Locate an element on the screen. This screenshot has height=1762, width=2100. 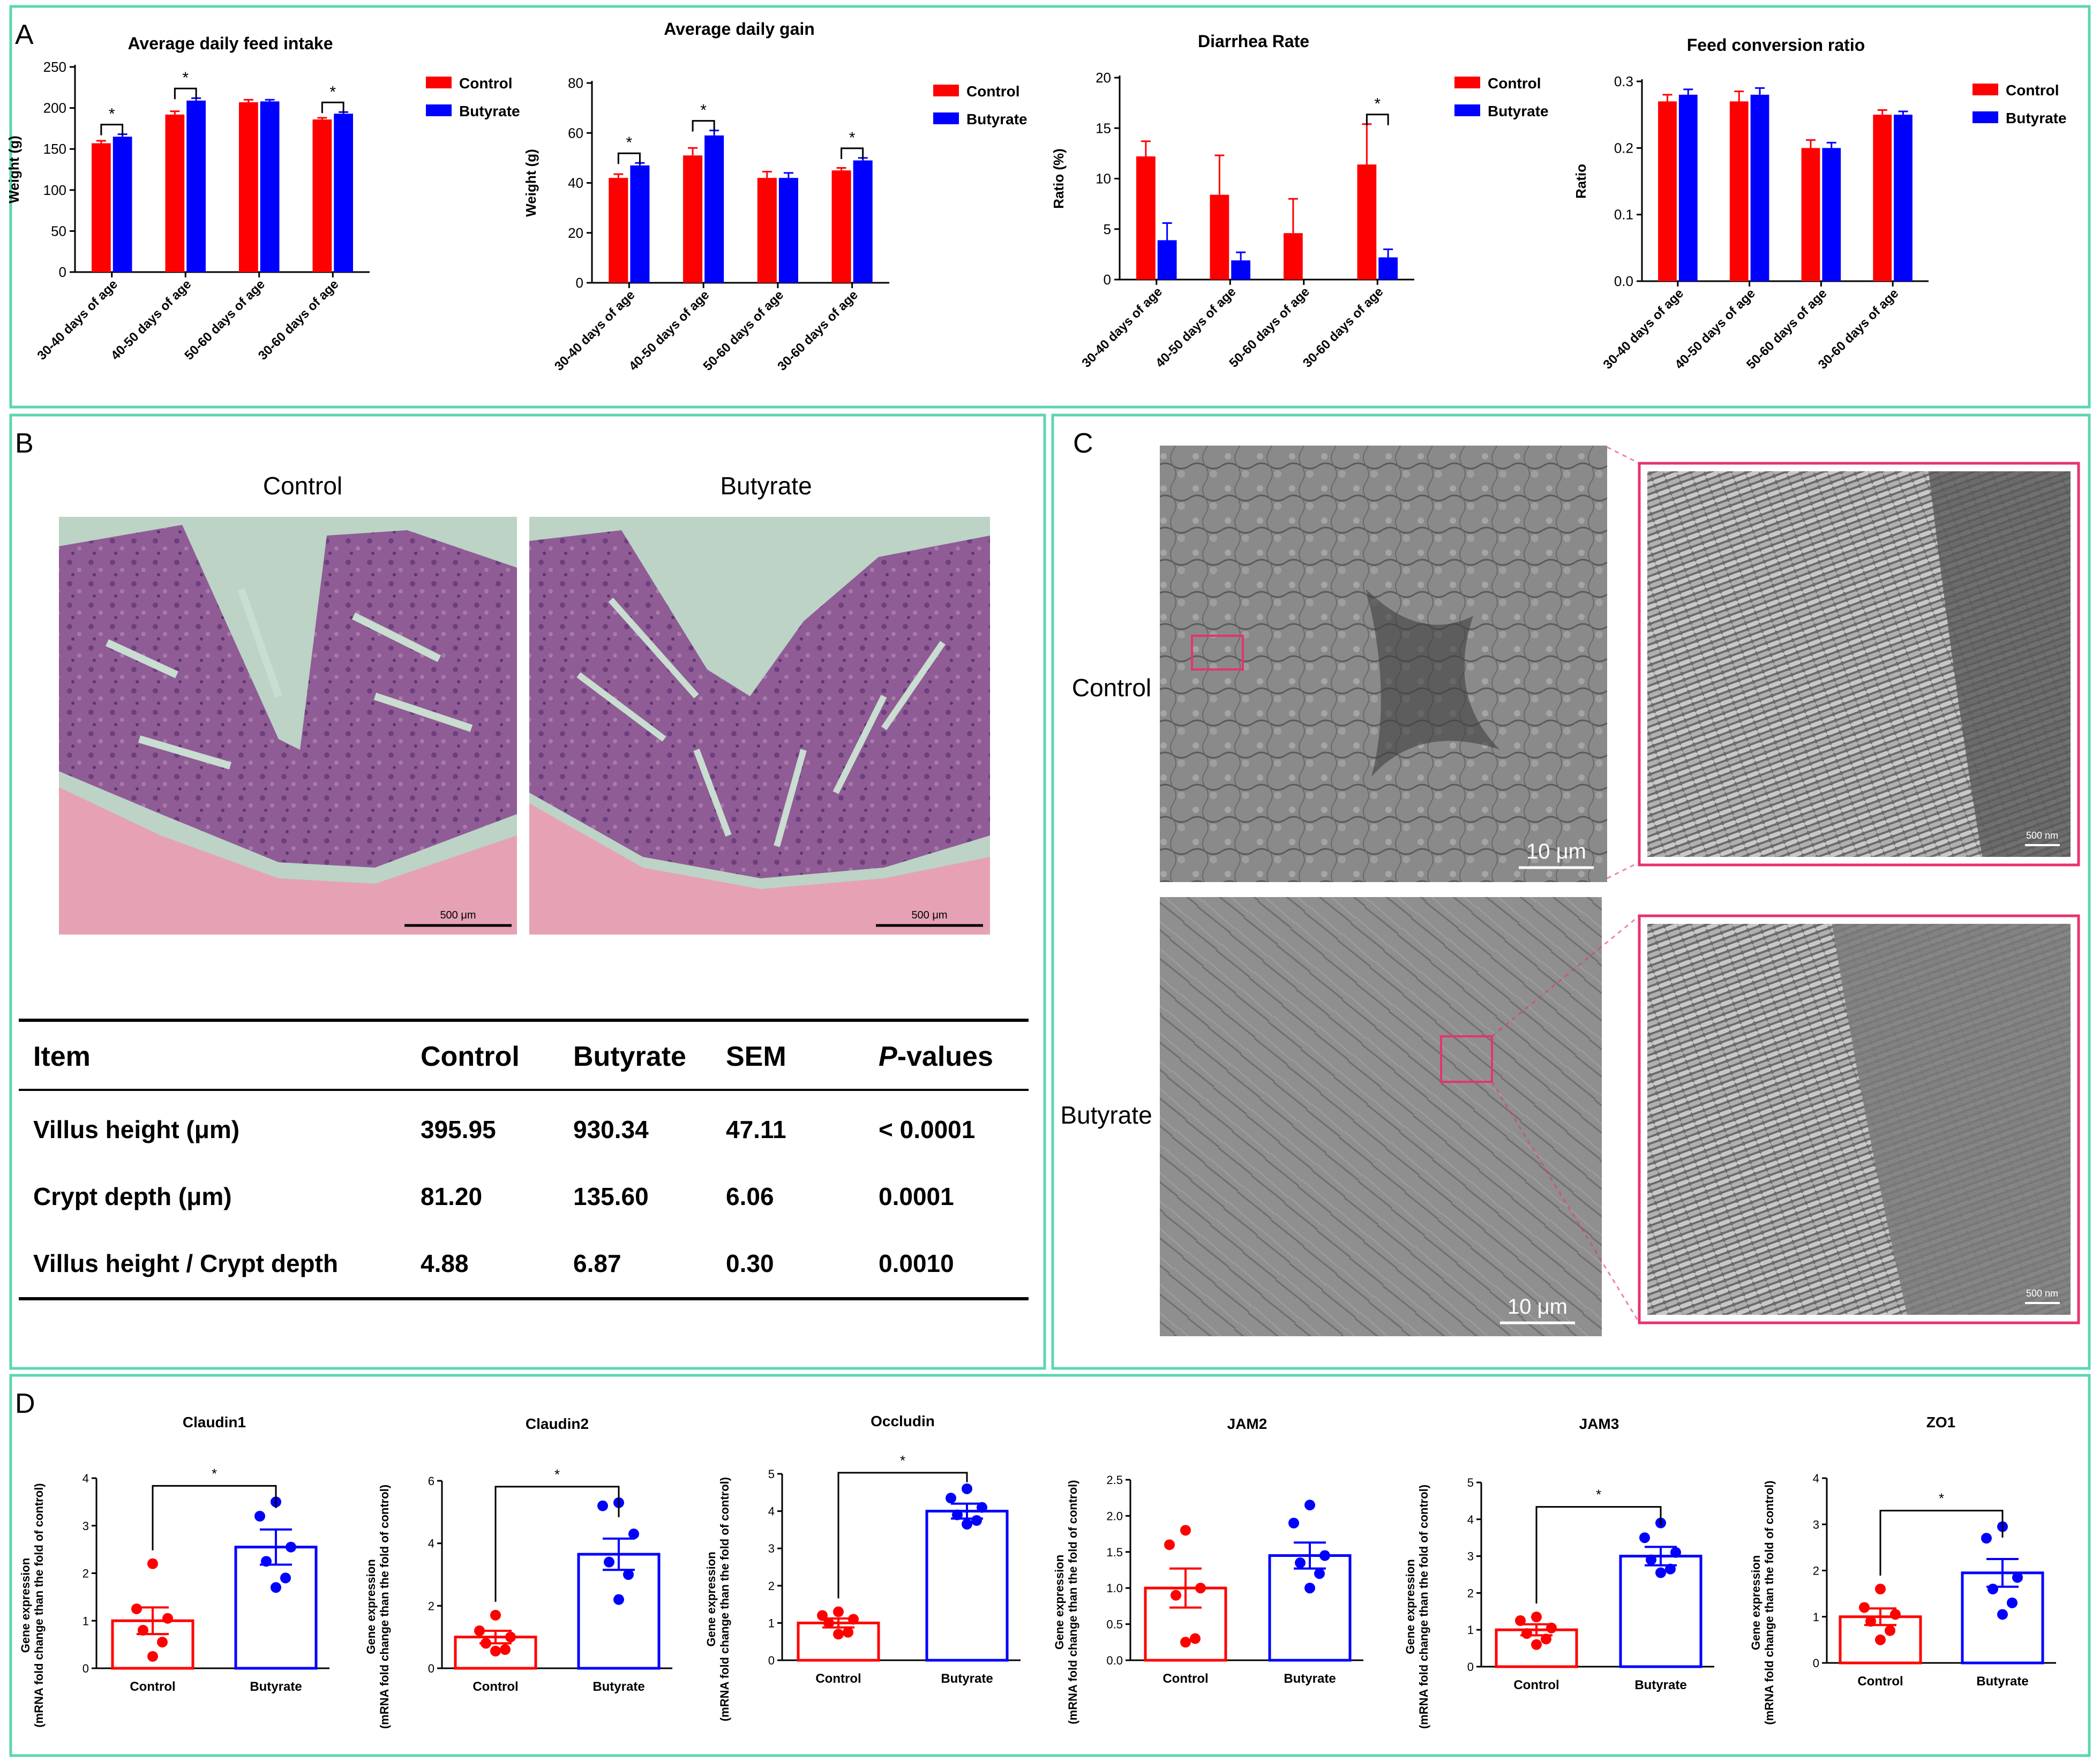
histology-butyrate-image: 500 μm is located at coordinates (759, 726).